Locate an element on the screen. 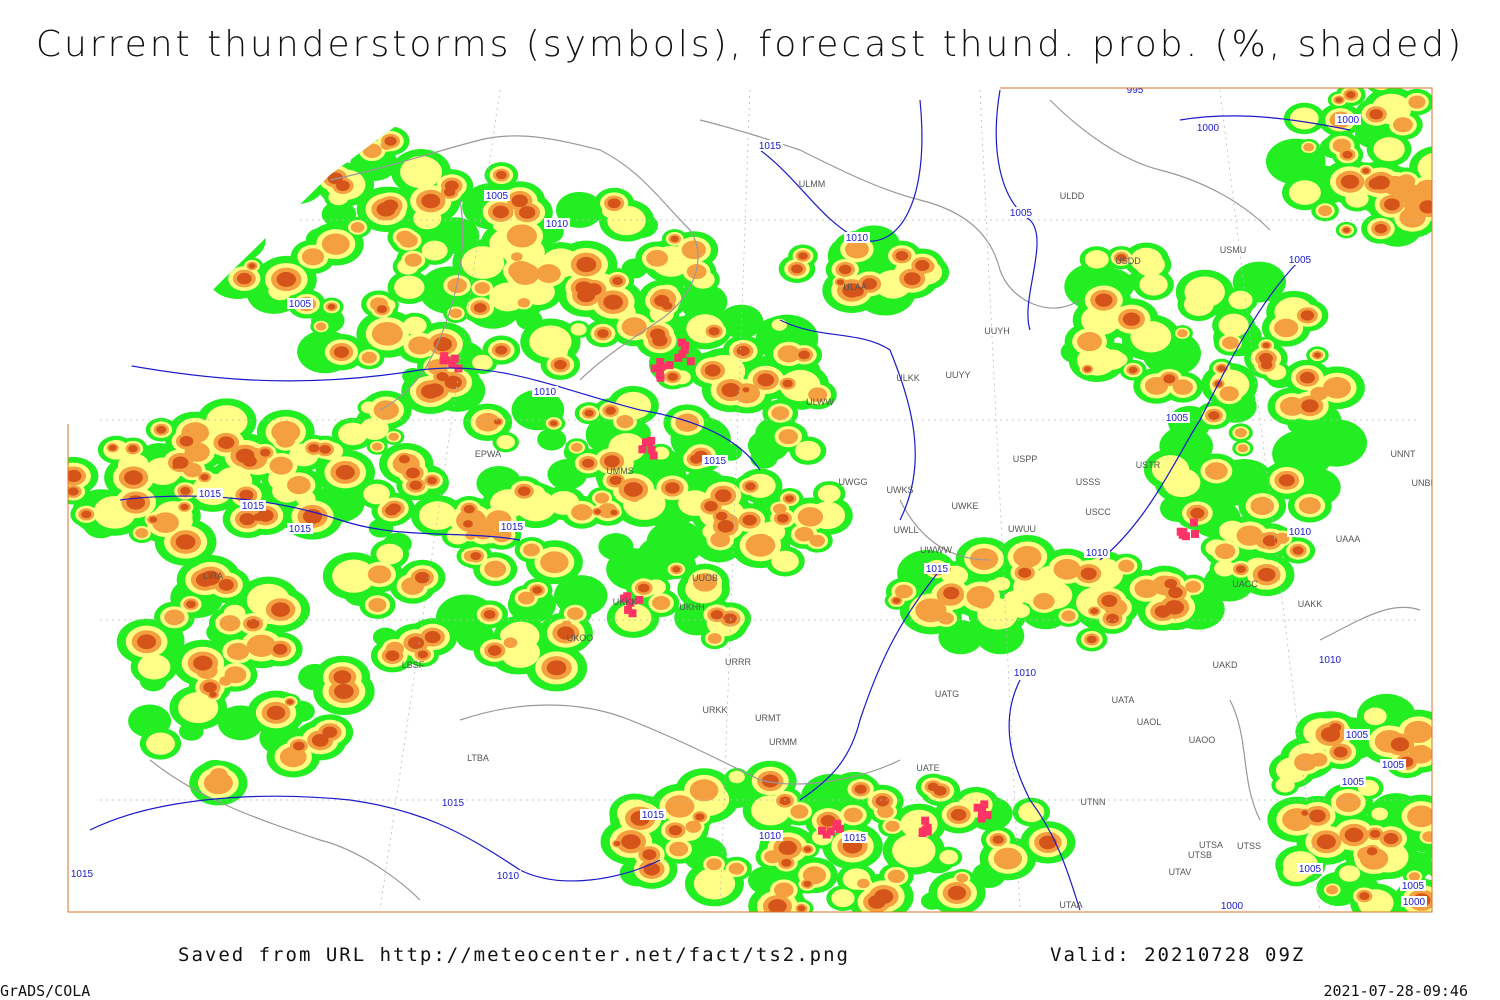 The height and width of the screenshot is (1000, 1500). isobar-label: 1000 is located at coordinates (1414, 902).